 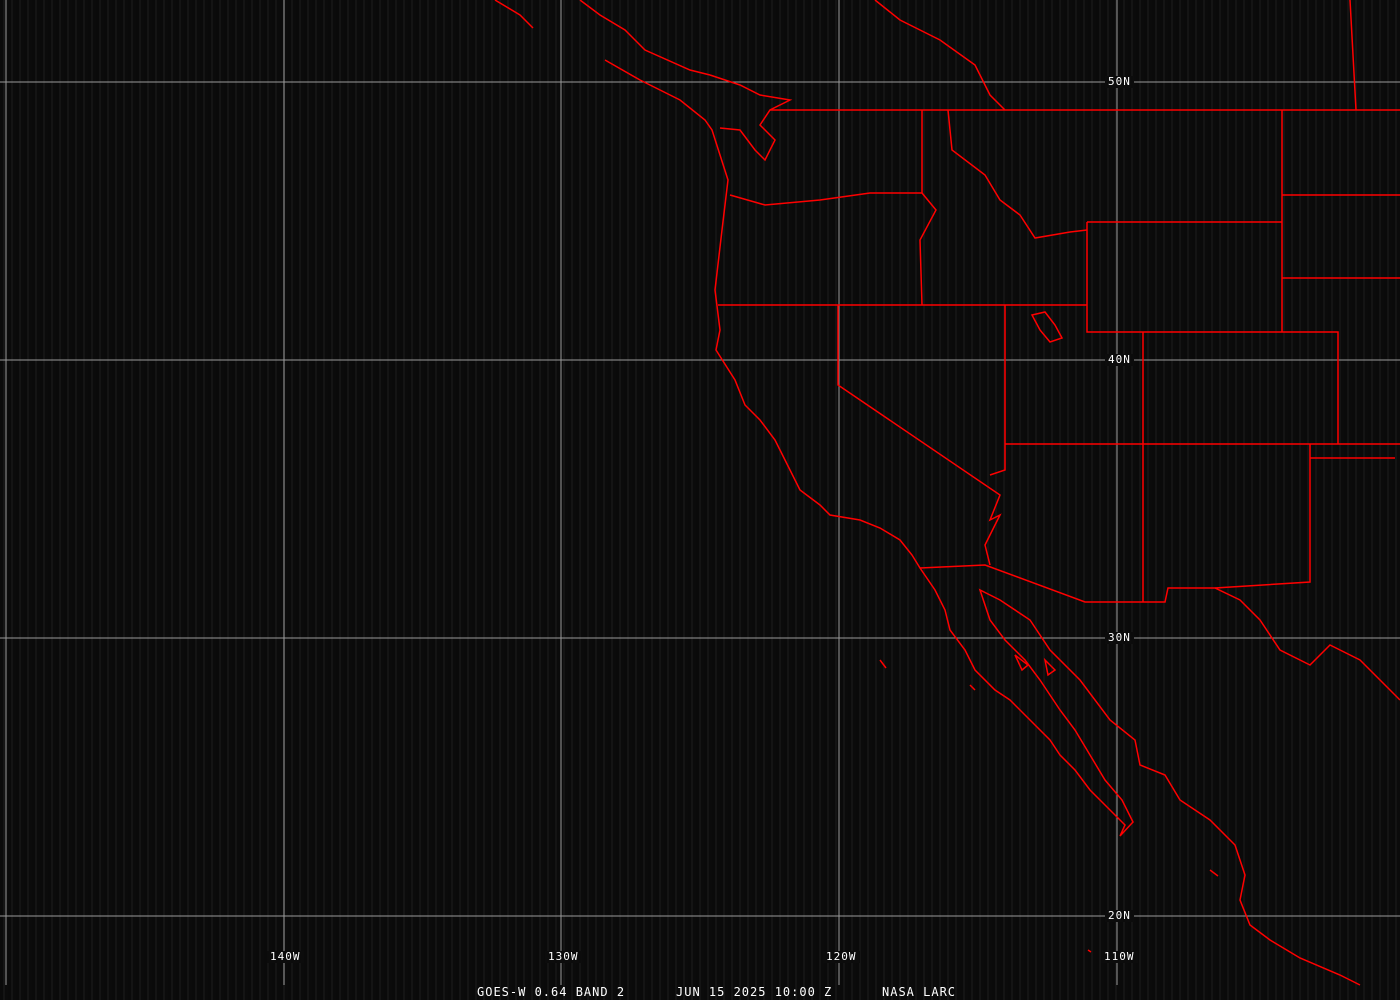 What do you see at coordinates (1047, 327) in the screenshot?
I see `great-salt-lake` at bounding box center [1047, 327].